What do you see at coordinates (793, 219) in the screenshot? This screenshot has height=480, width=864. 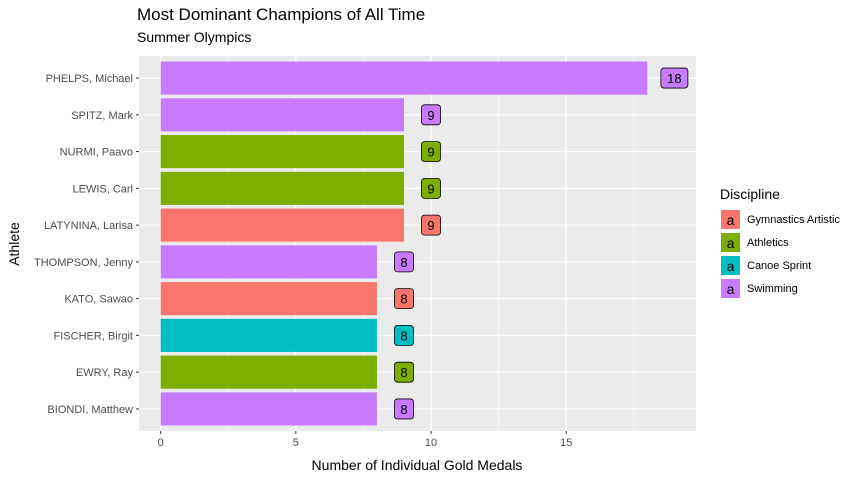 I see `legend-label: Gymnastics Artistic` at bounding box center [793, 219].